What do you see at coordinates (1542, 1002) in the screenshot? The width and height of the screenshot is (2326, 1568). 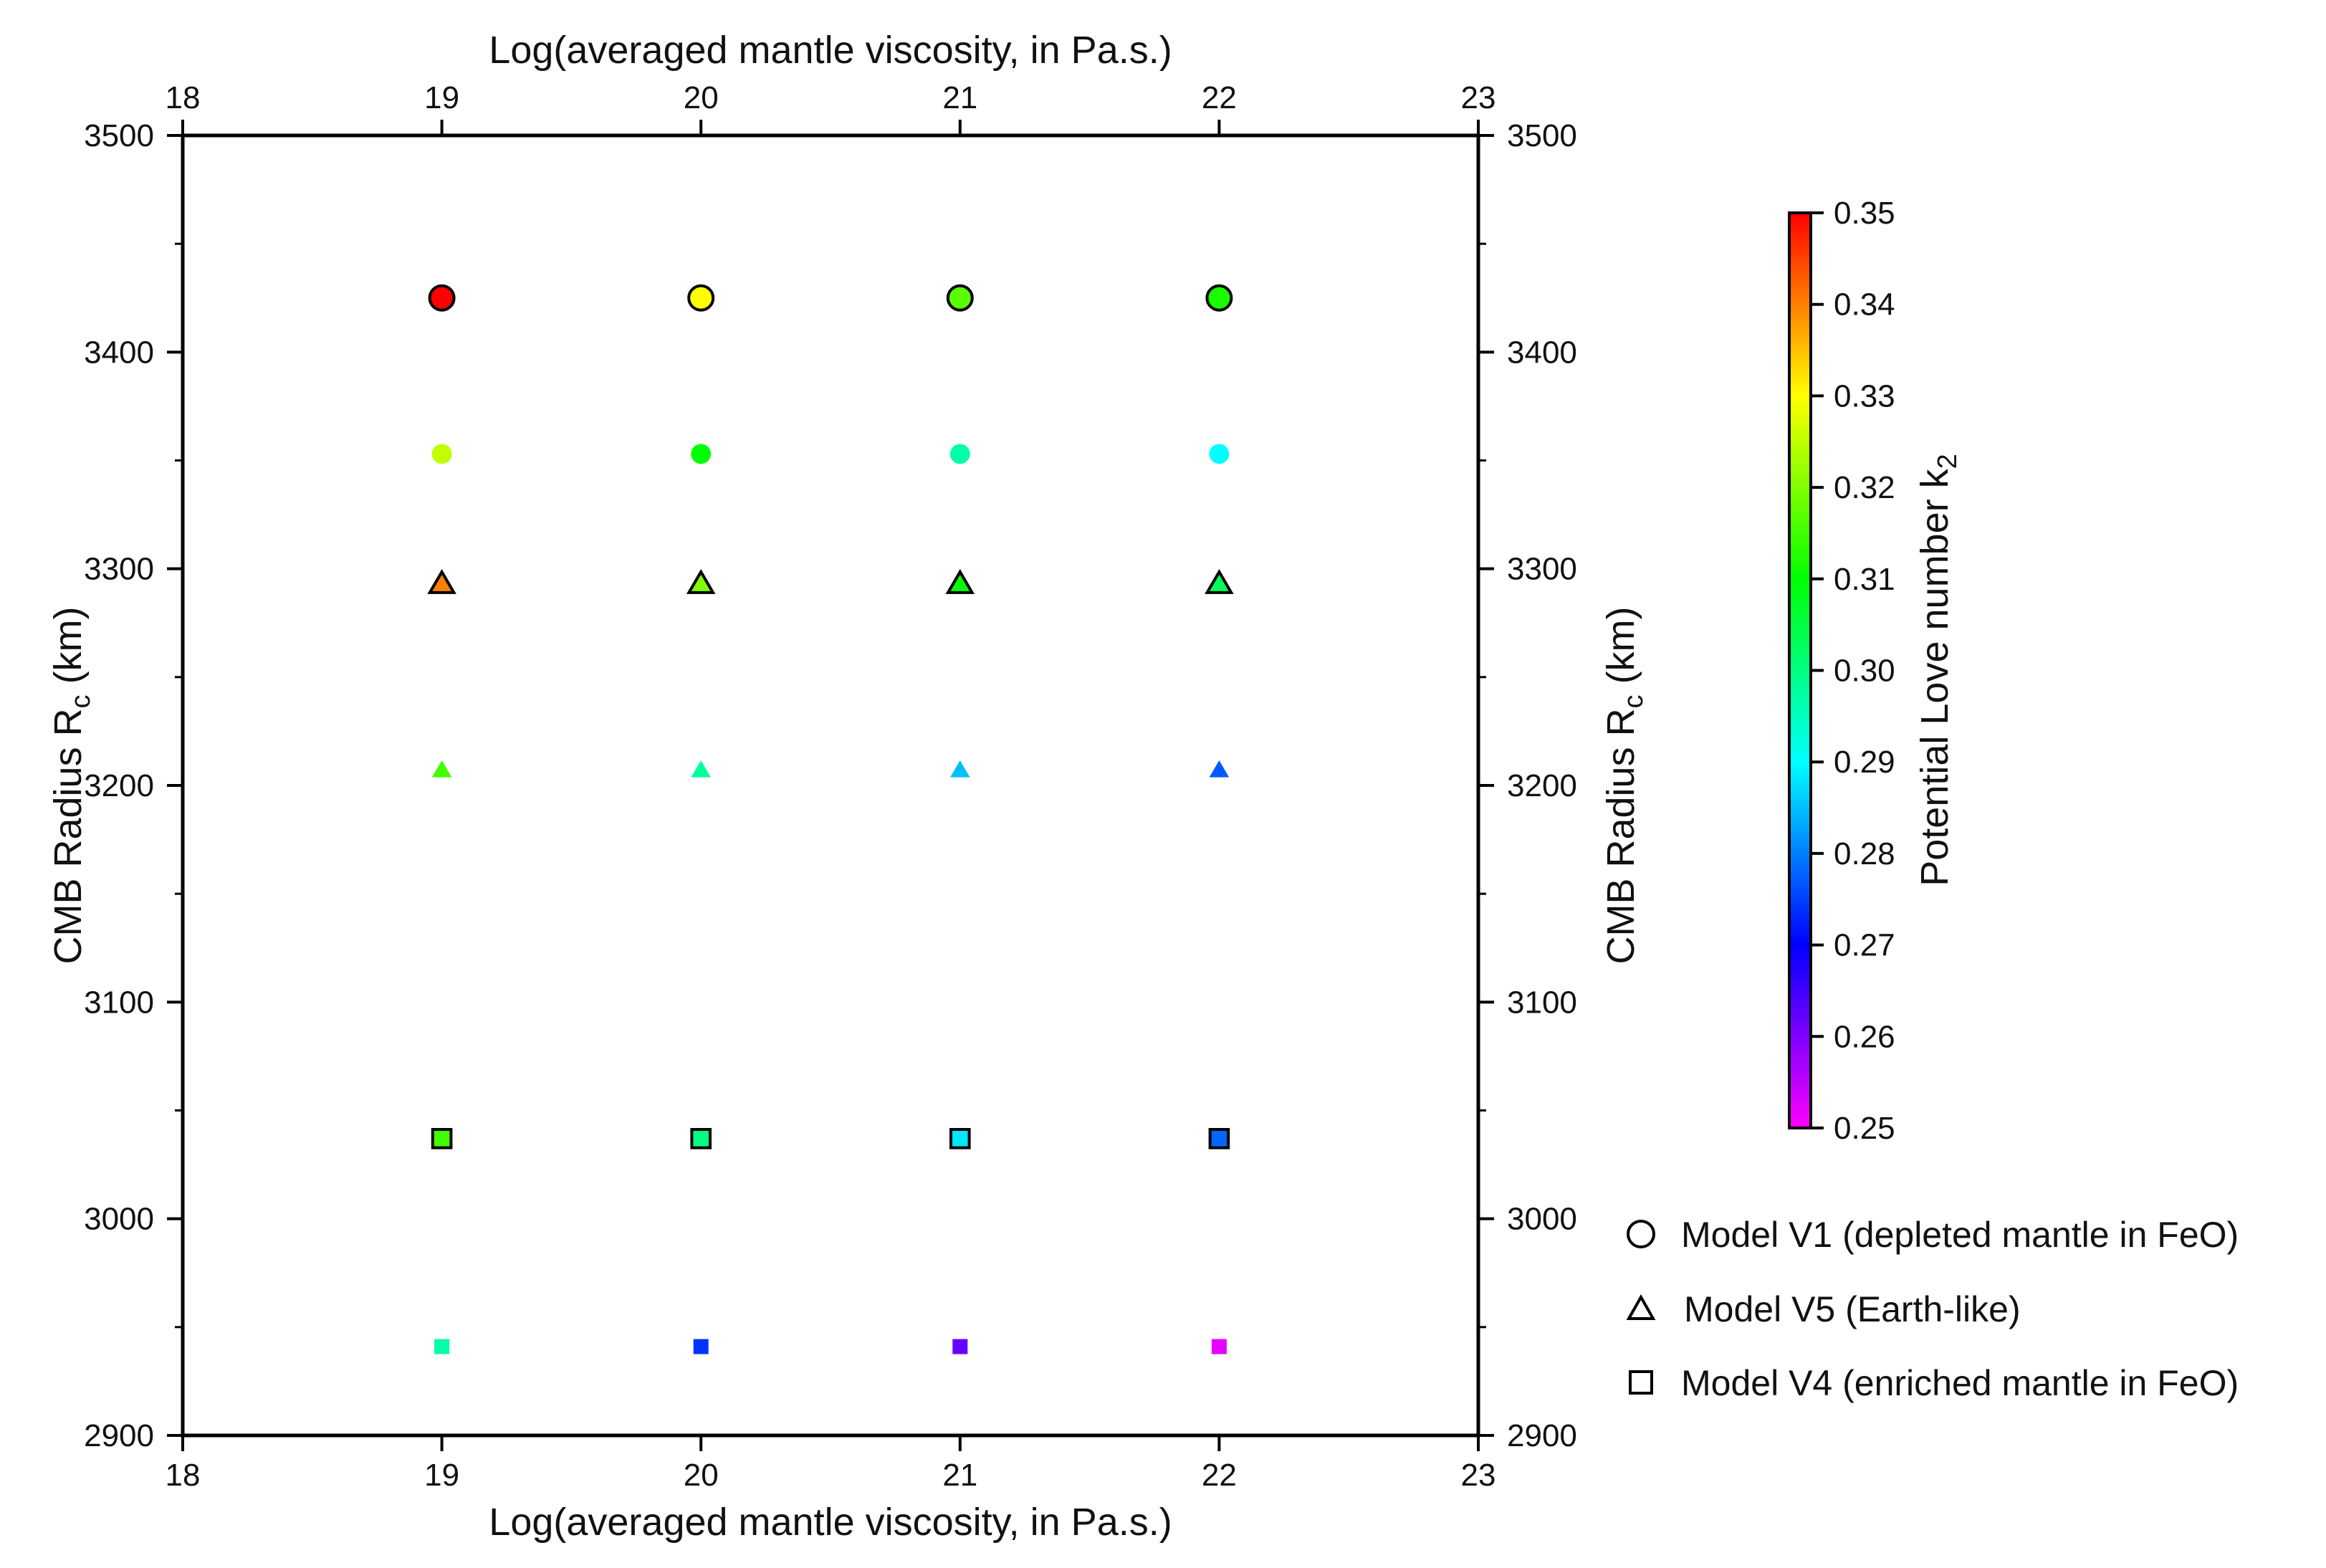 I see `y-tick-label-right-2: 3100` at bounding box center [1542, 1002].